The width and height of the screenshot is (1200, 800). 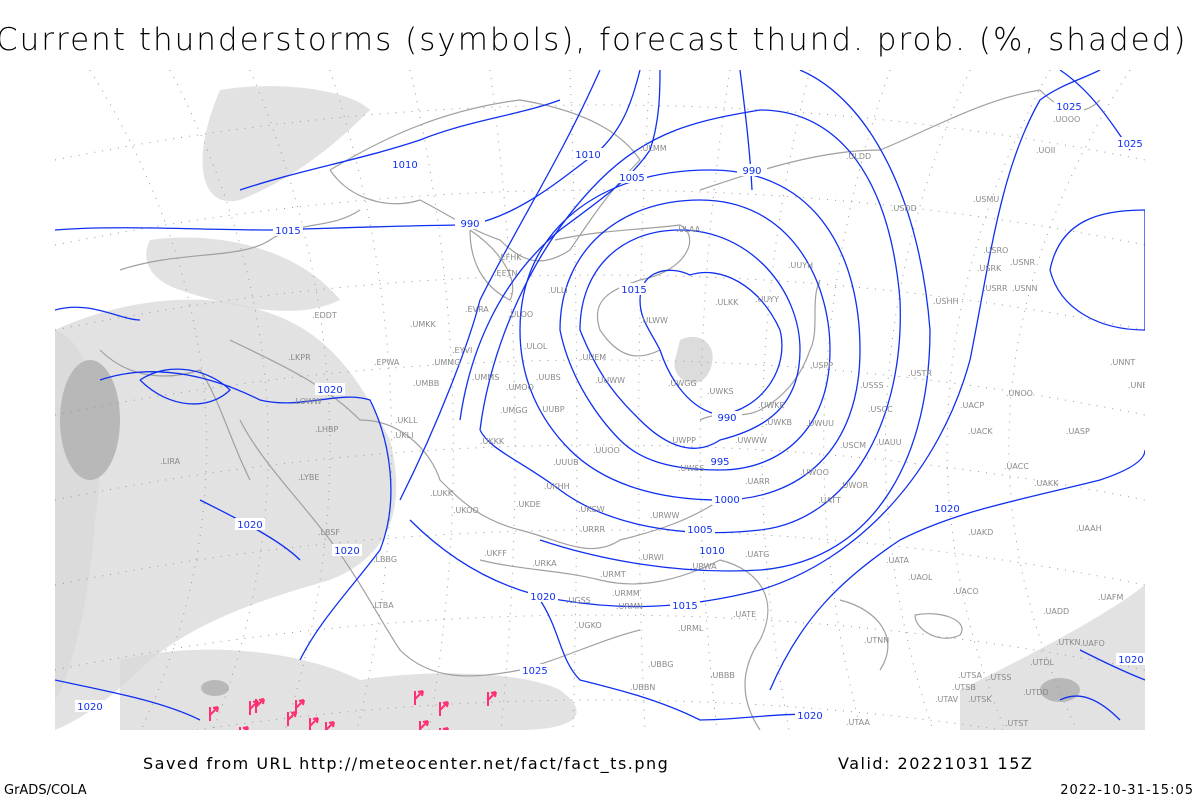 I want to click on station-label: .UTNN, so click(x=876, y=640).